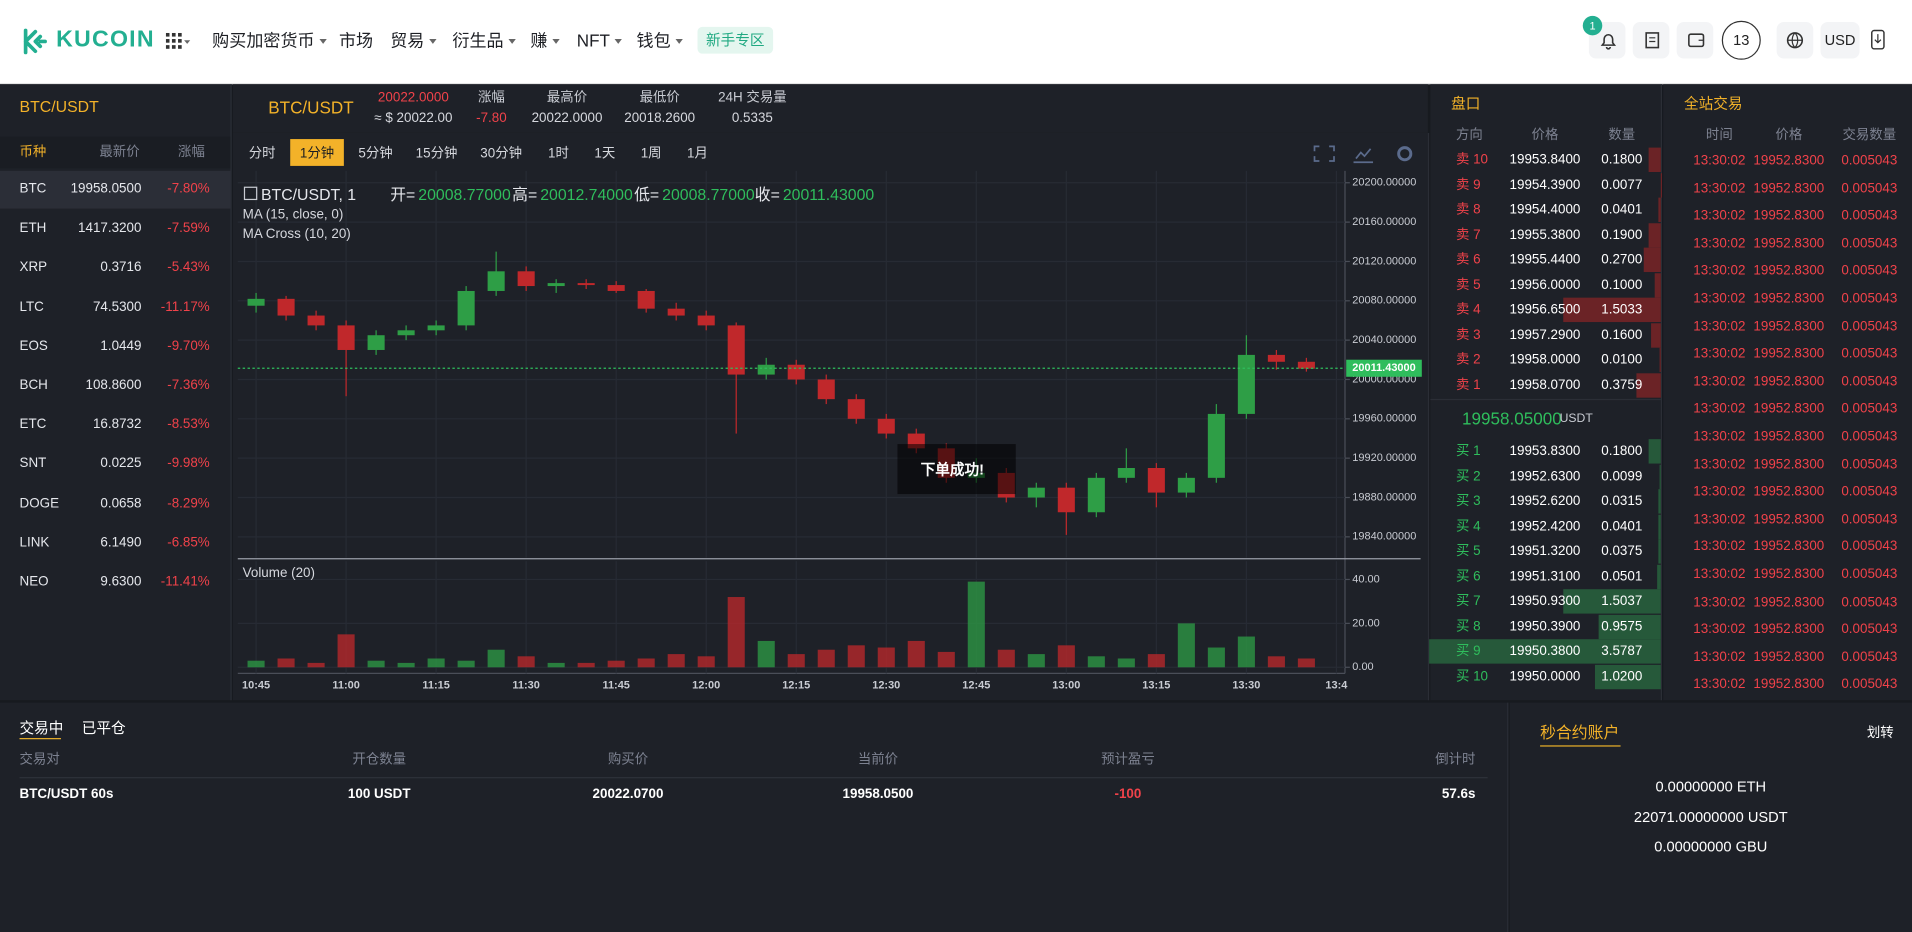 Image resolution: width=1912 pixels, height=932 pixels. What do you see at coordinates (1366, 154) in the screenshot?
I see `chart-toolbar` at bounding box center [1366, 154].